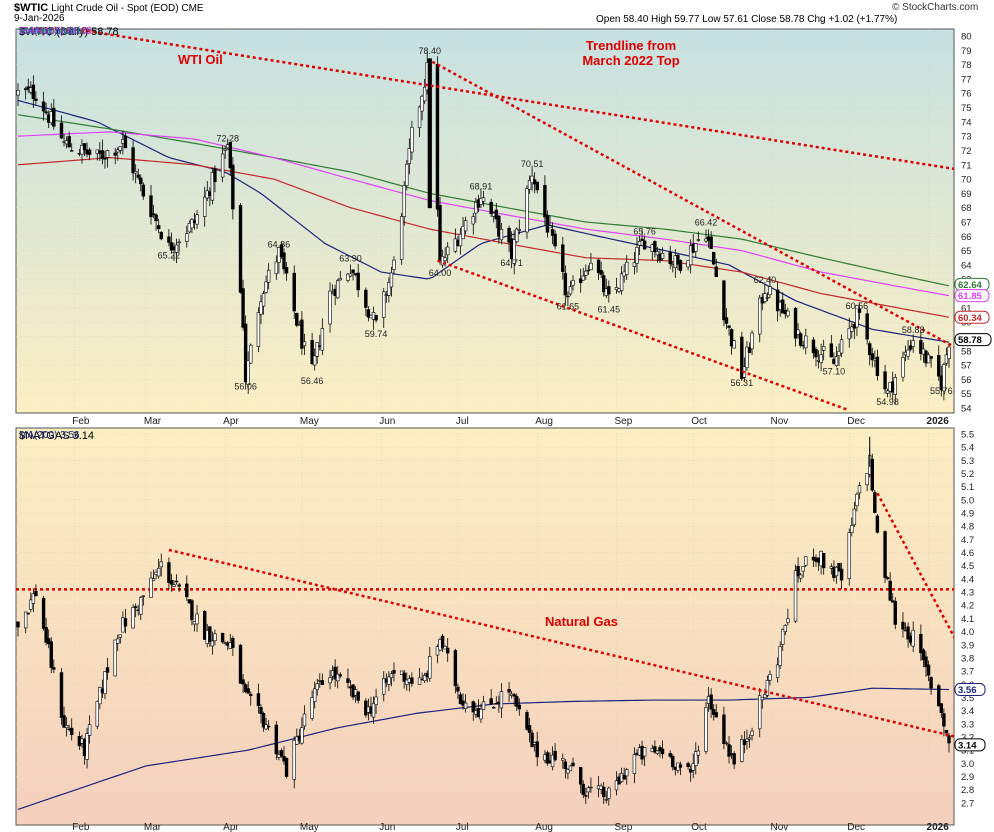 Image resolution: width=994 pixels, height=832 pixels. I want to click on y-tick-label: 4.8, so click(967, 527).